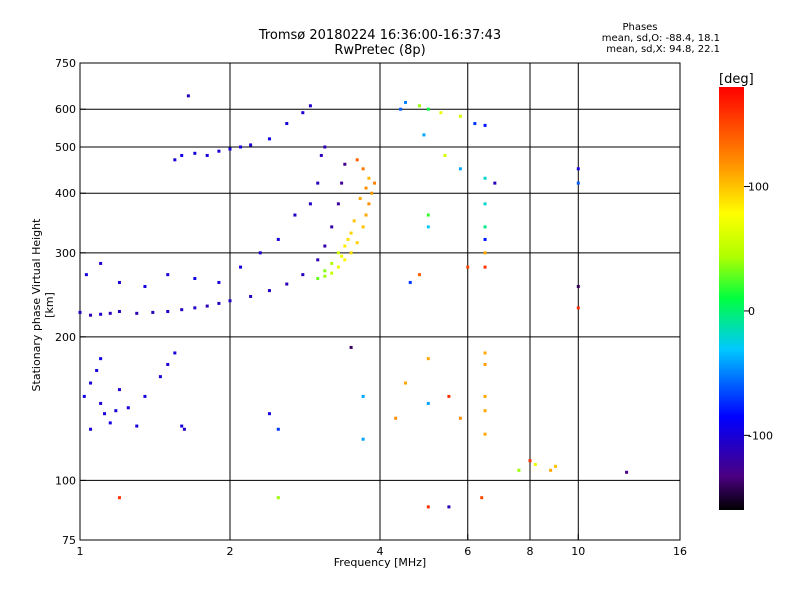 The height and width of the screenshot is (600, 800). What do you see at coordinates (530, 551) in the screenshot?
I see `x-tick-label: 8` at bounding box center [530, 551].